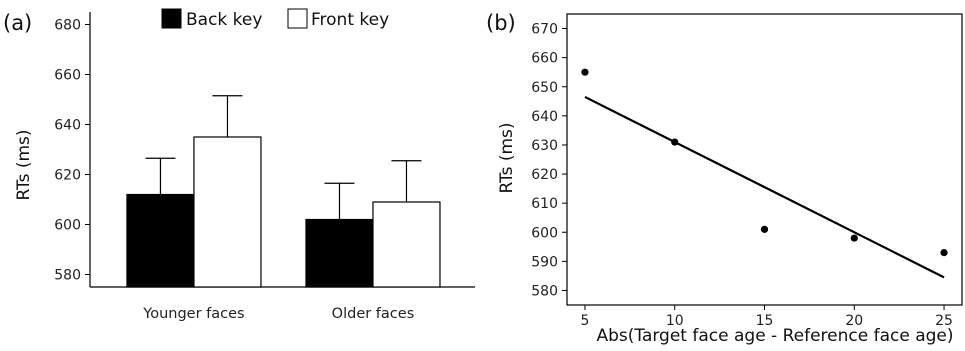 The height and width of the screenshot is (351, 965). I want to click on panel-a-y-tick-label: 680, so click(67, 26).